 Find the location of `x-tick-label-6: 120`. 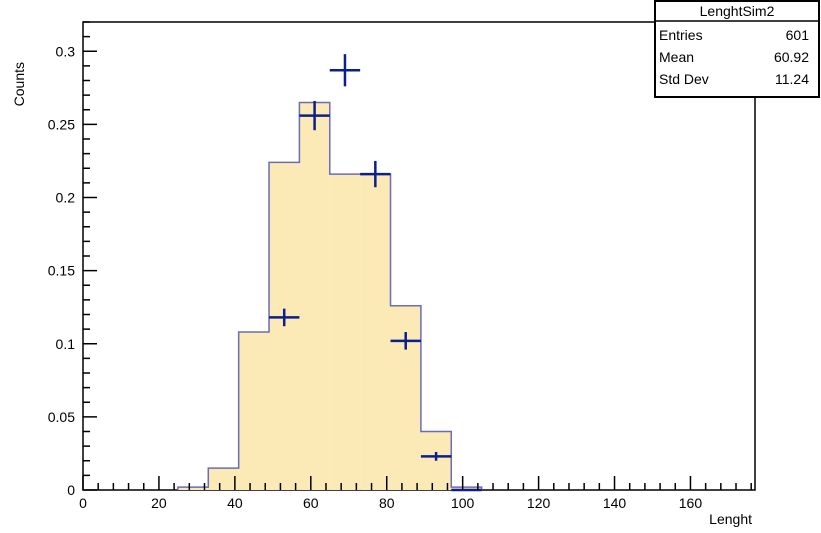

x-tick-label-6: 120 is located at coordinates (539, 503).